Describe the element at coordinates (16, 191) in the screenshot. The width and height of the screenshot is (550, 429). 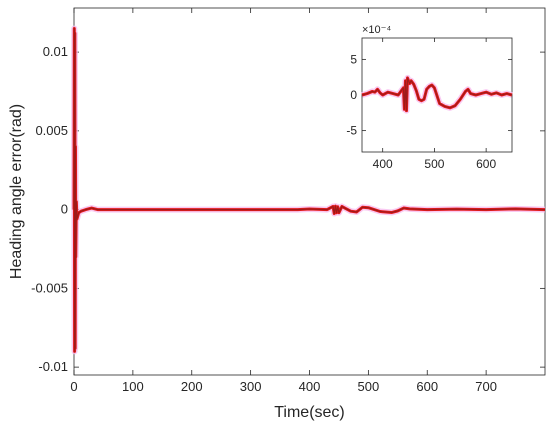
I see `y-axis-label: Heading angle error(rad)` at that location.